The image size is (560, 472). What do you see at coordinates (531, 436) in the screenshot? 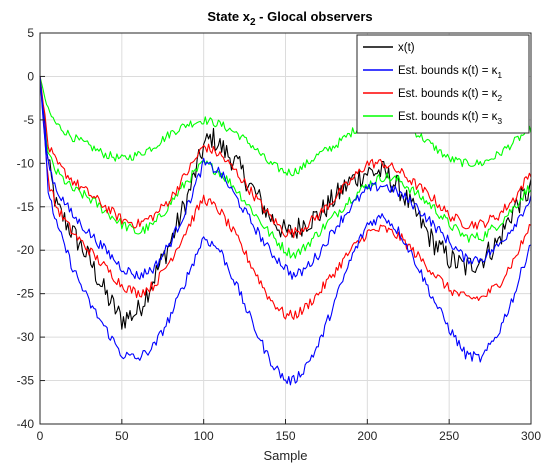
I see `x-tick-label: 300` at bounding box center [531, 436].